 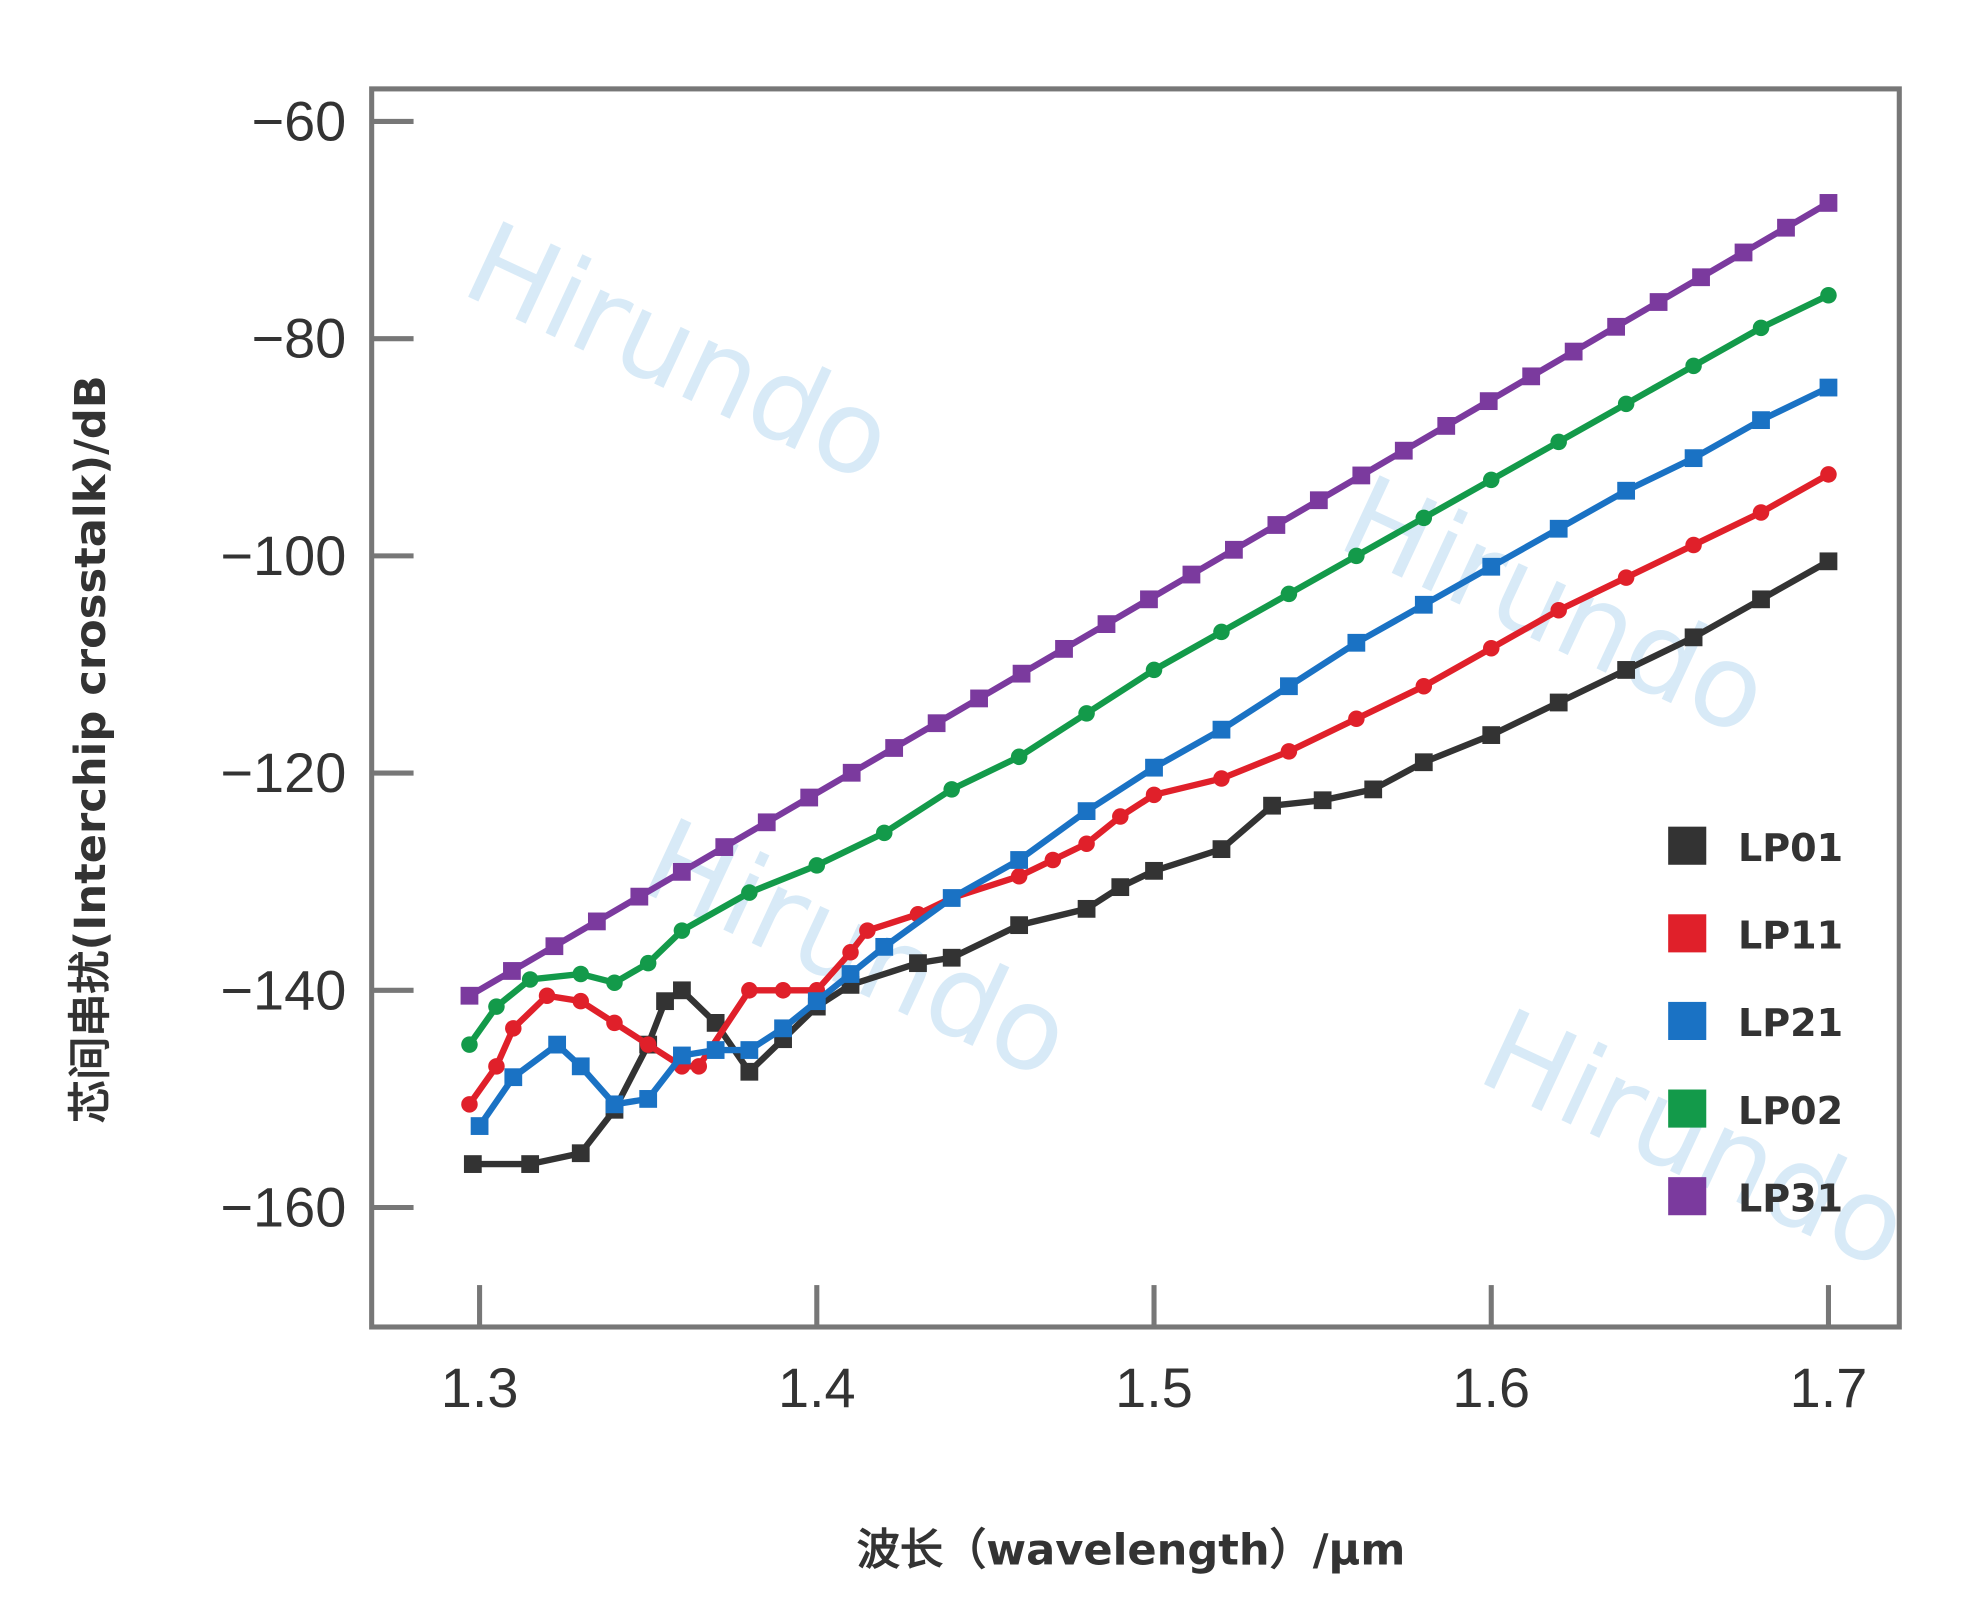 I want to click on legend-item-lp01: LP01, so click(x=1755, y=848).